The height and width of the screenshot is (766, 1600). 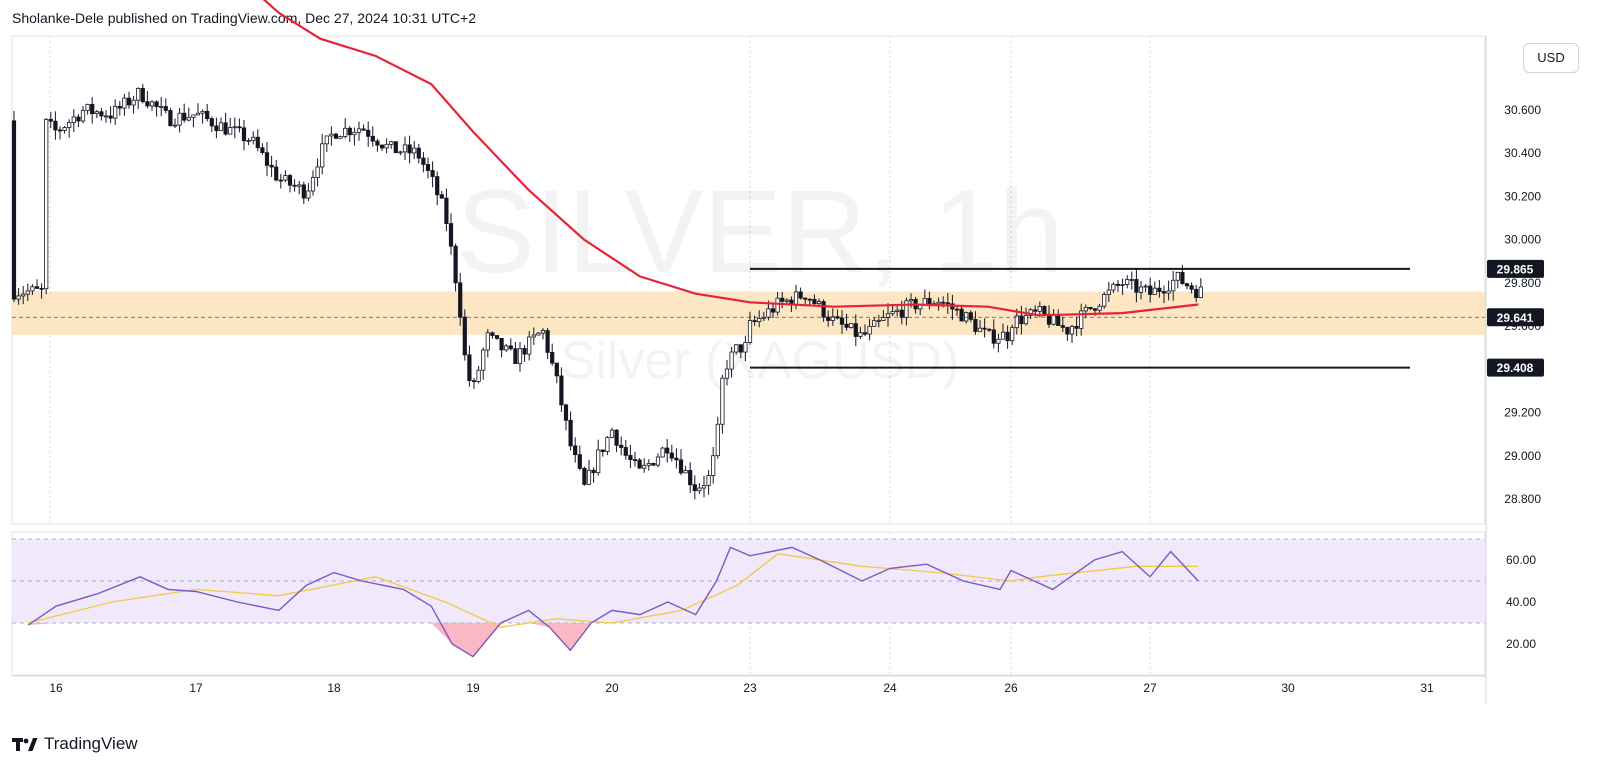 I want to click on time-tick-label: 20, so click(x=612, y=688).